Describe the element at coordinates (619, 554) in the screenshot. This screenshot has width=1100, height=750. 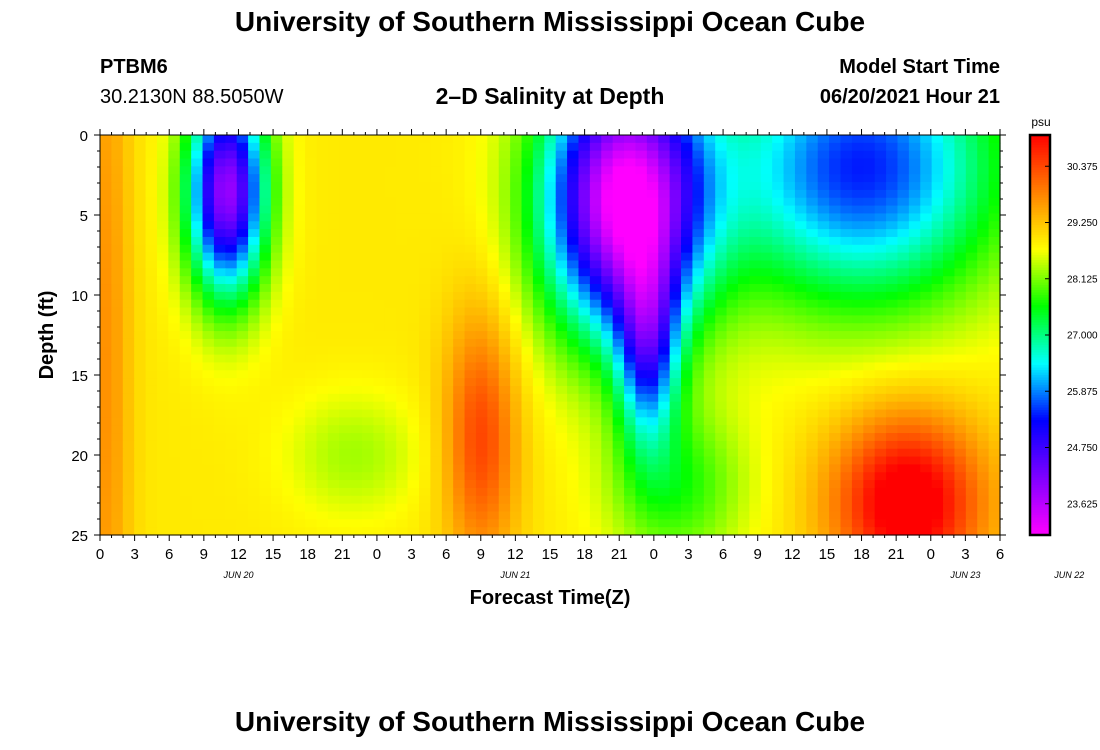
I see `x-tick-label: 21` at that location.